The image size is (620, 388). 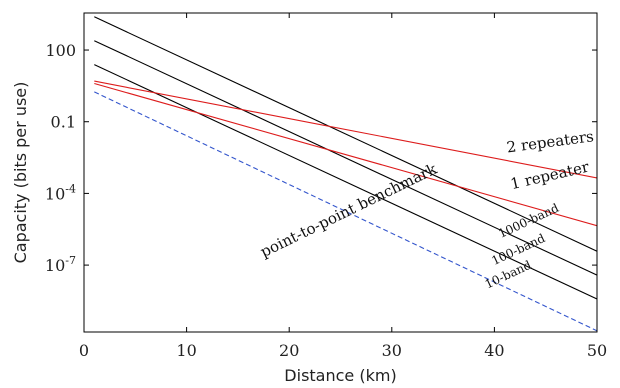 What do you see at coordinates (70, 188) in the screenshot?
I see `y-tick-exponent: -4` at bounding box center [70, 188].